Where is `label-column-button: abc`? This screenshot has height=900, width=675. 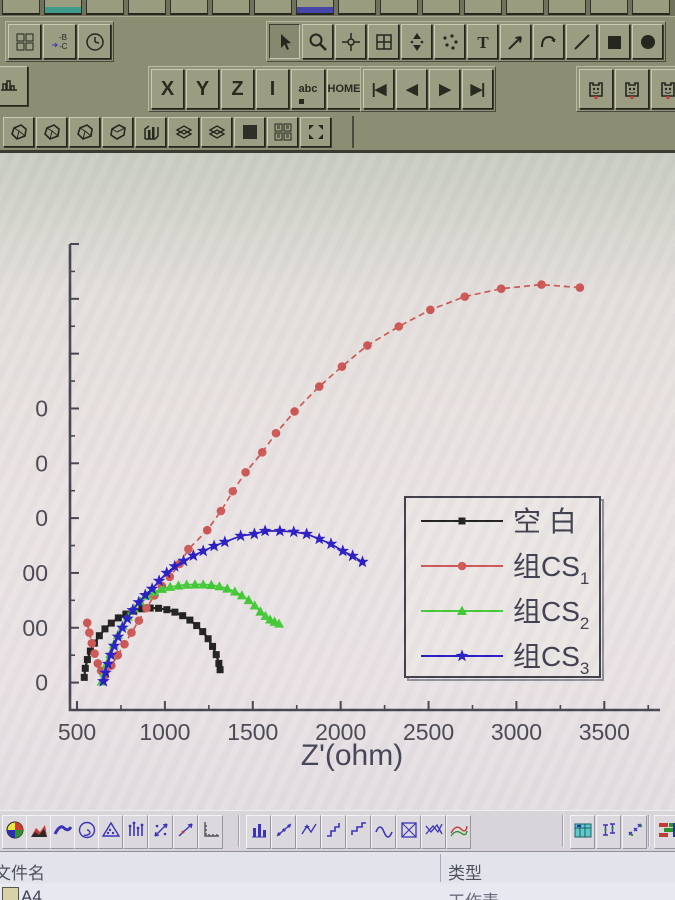
label-column-button: abc is located at coordinates (308, 89).